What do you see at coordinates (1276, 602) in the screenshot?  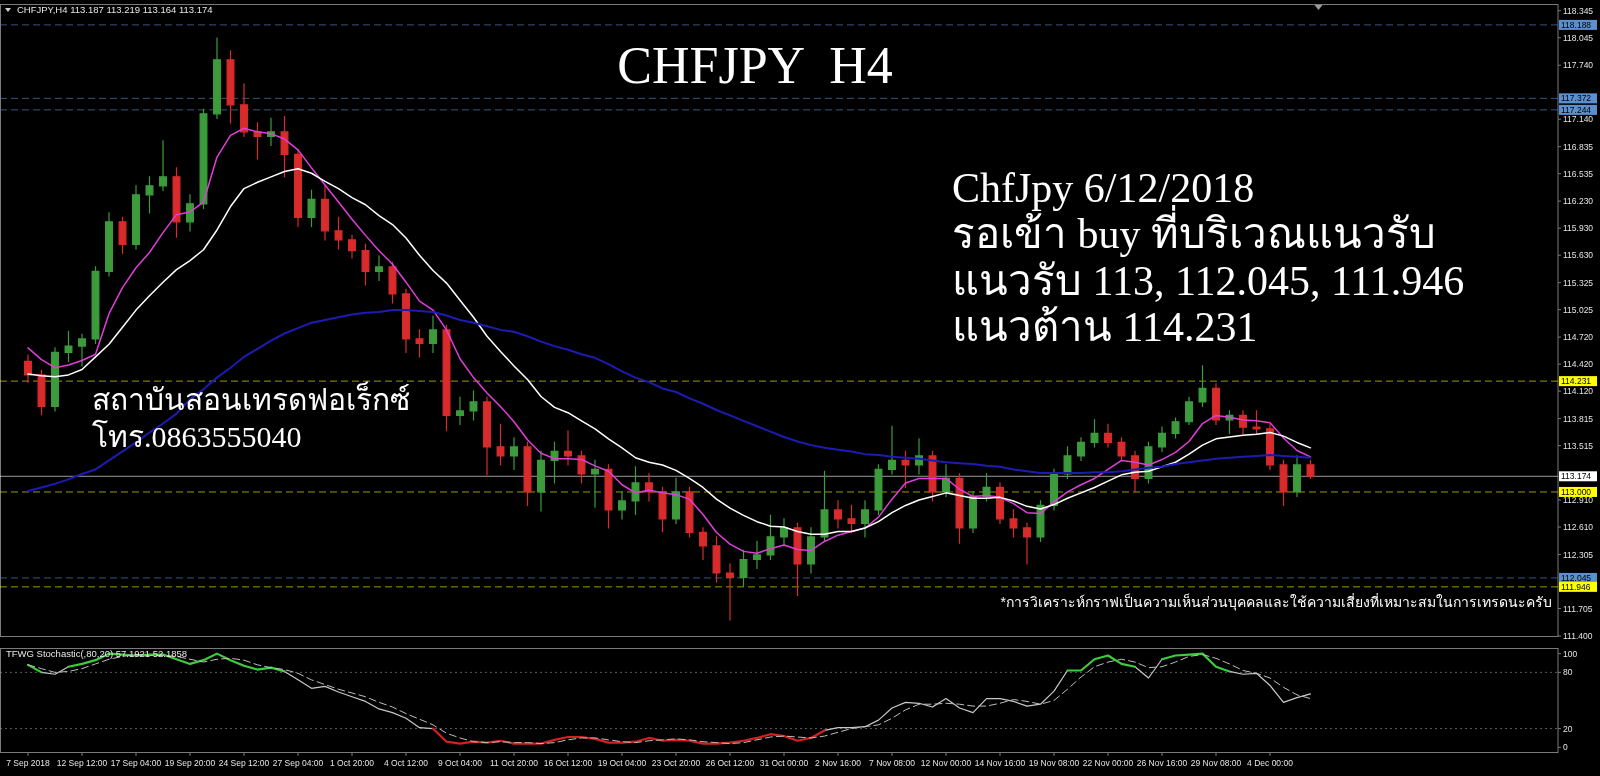 I see `annotation: *การวิเคราะห์กราฟเป็นความเห็นส่วนบุคคลและใช้ความเสี่ยงที่เหมาะสมในการเทรดนะครับ` at bounding box center [1276, 602].